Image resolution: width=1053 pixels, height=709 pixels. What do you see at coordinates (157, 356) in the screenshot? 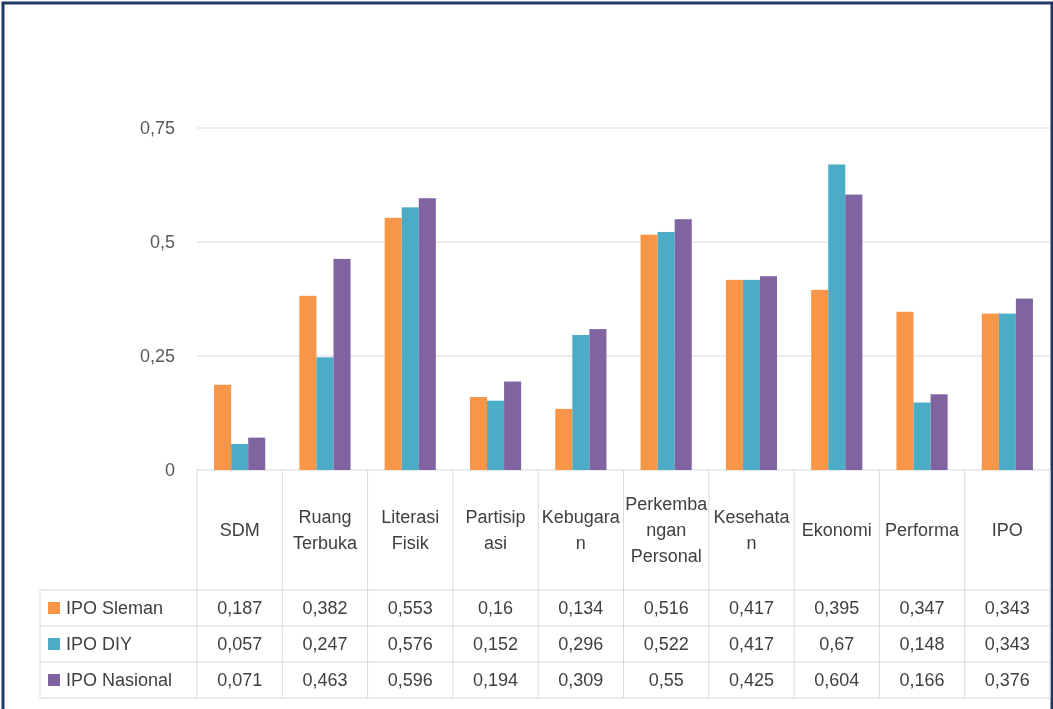
I see `y-tick-label: 0,25` at bounding box center [157, 356].